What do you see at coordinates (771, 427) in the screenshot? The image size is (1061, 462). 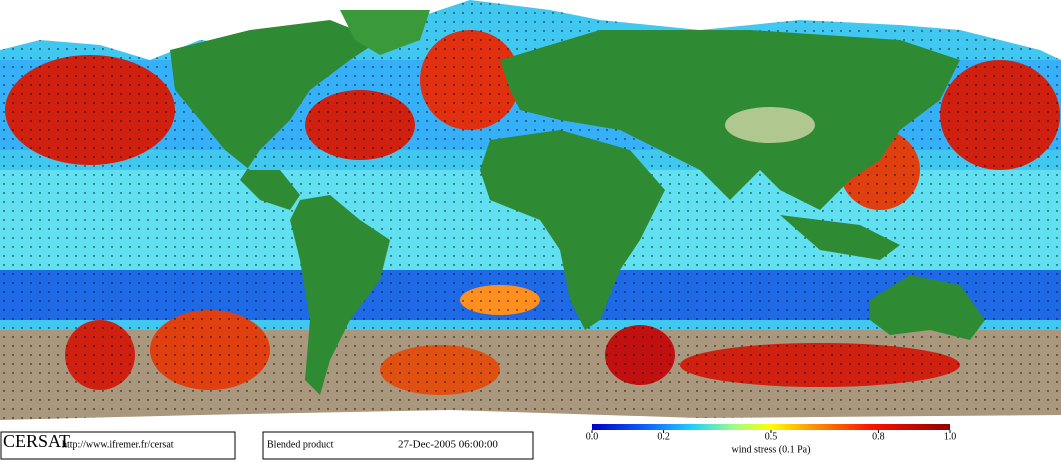 I see `colorbar` at bounding box center [771, 427].